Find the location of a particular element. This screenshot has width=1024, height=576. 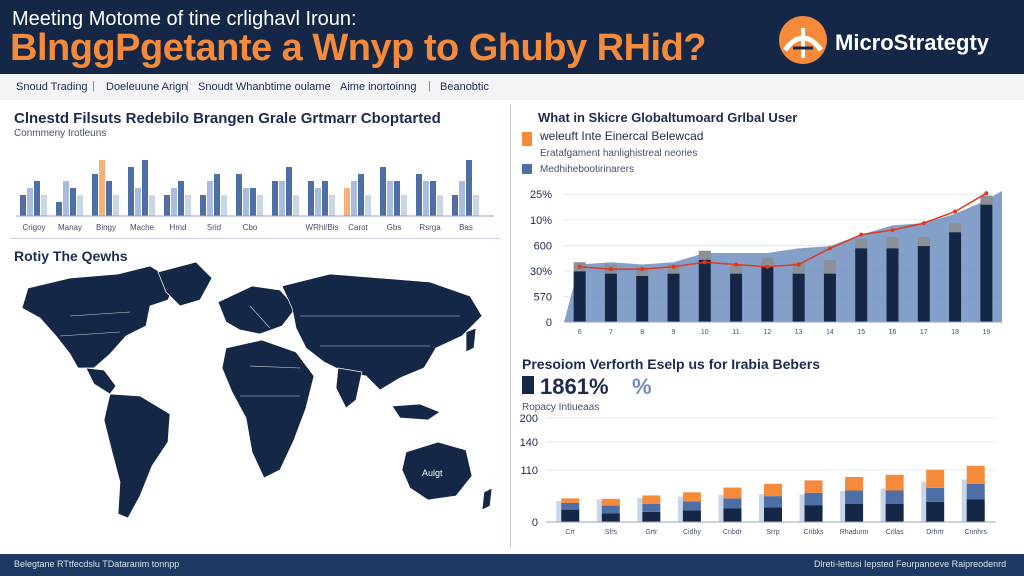

greenland-shape is located at coordinates (185, 284).